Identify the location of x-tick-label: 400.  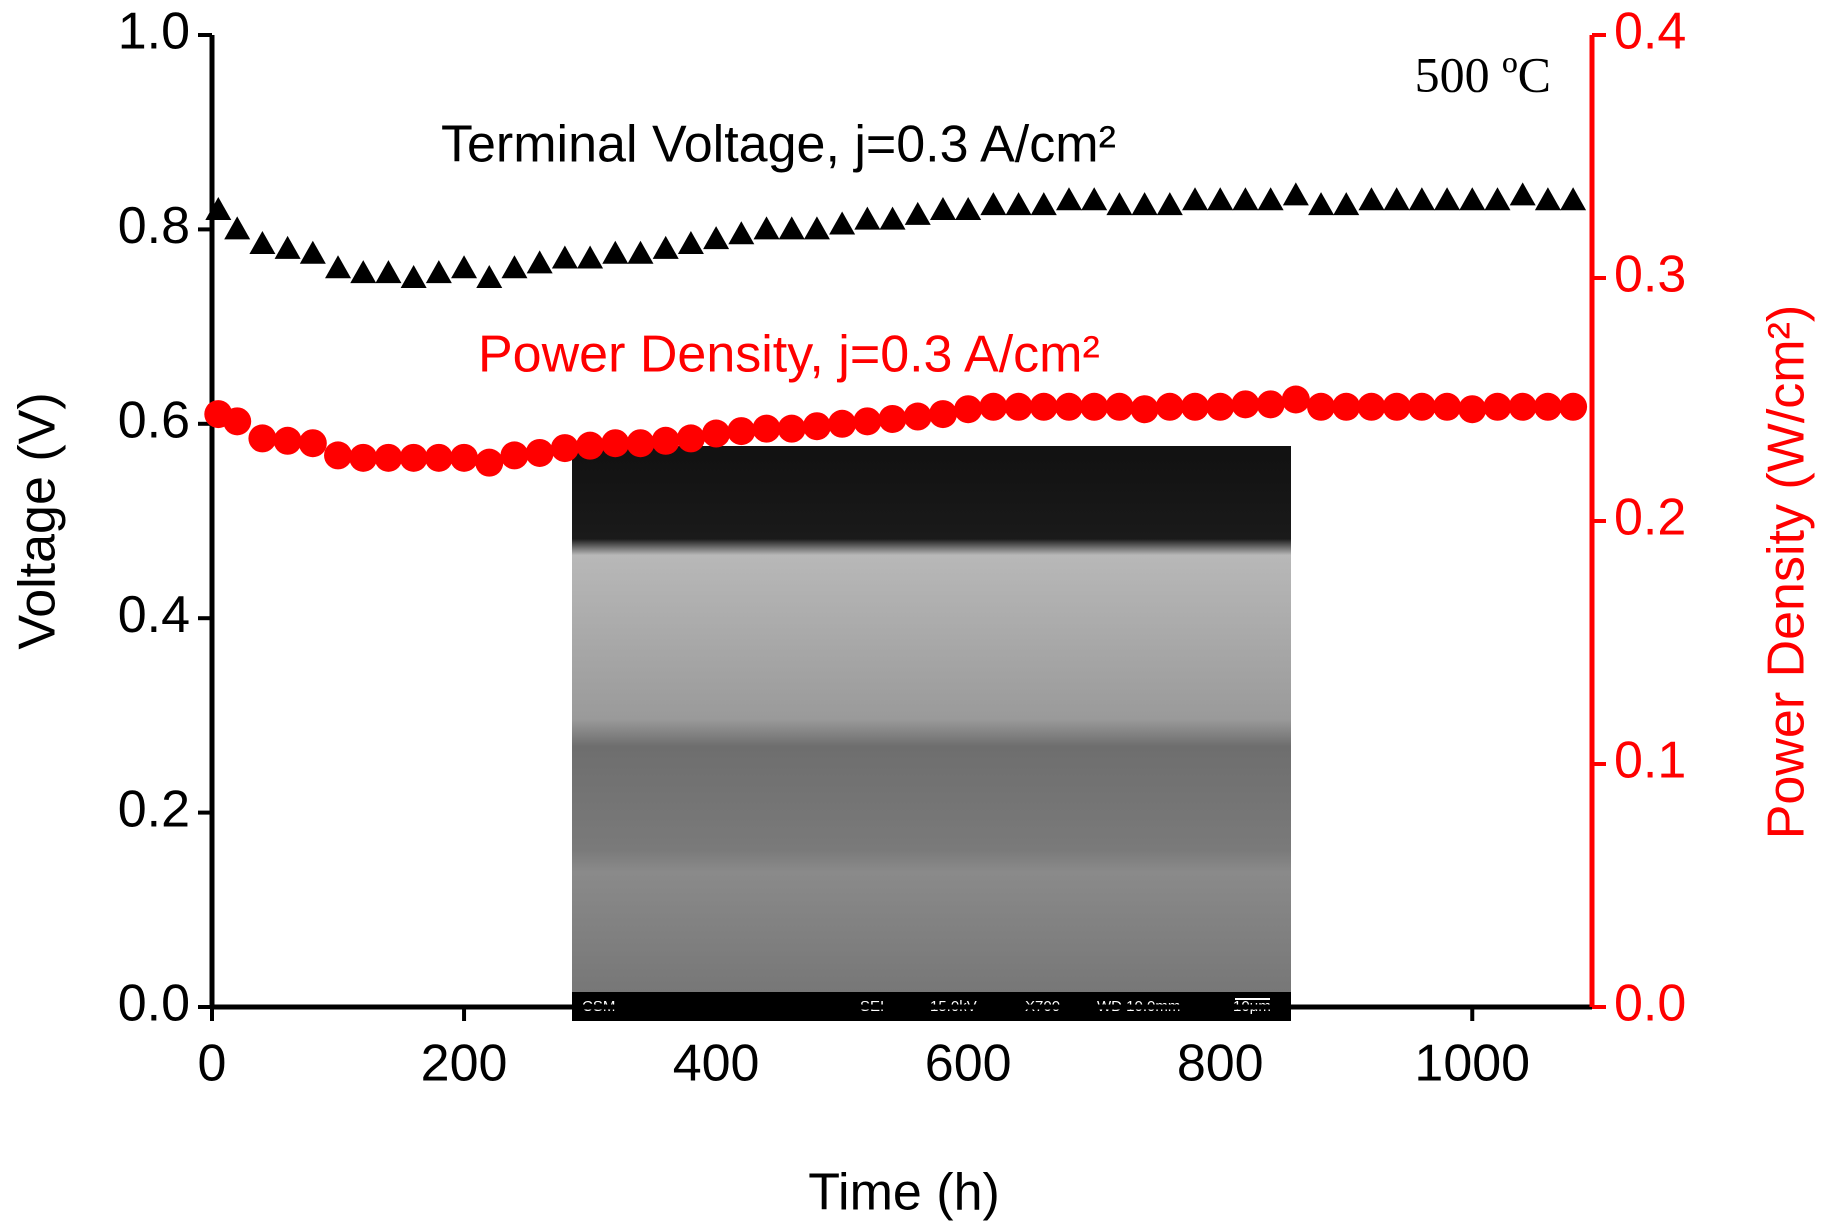
(716, 1064).